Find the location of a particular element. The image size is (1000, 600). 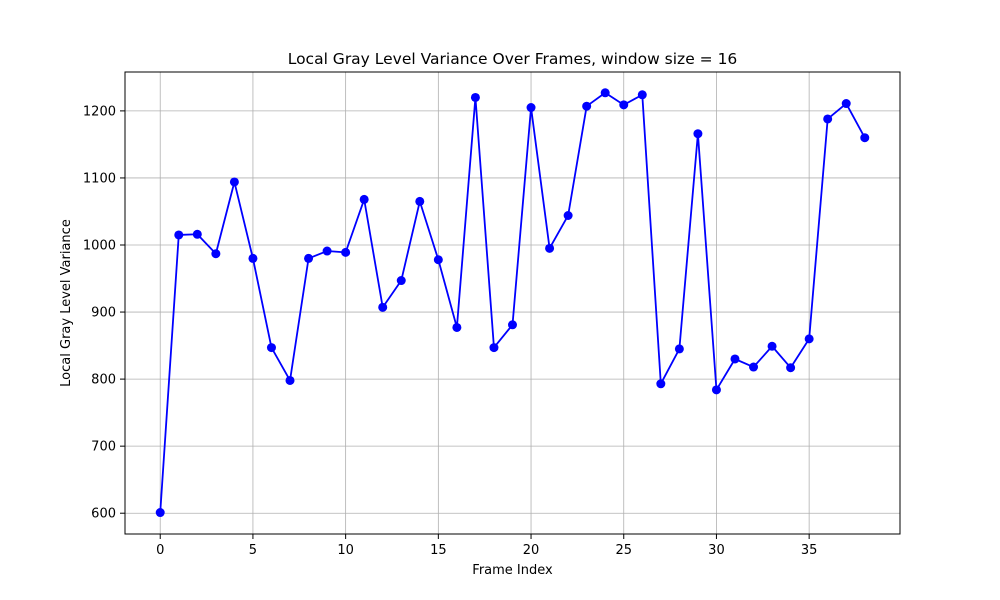

x-tick-label: 15 is located at coordinates (438, 550).